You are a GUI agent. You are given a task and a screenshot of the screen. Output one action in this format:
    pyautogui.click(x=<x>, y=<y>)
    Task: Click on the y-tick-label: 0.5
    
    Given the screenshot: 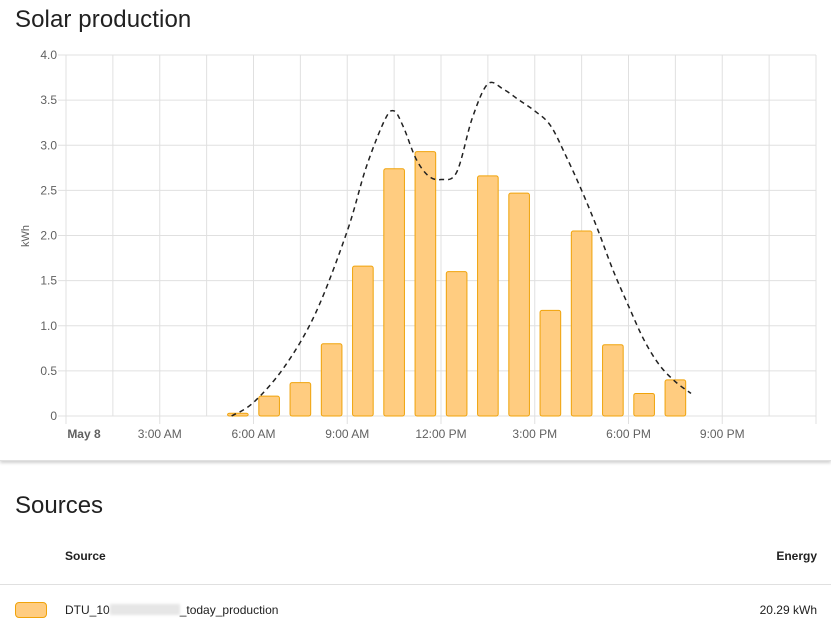 What is the action you would take?
    pyautogui.click(x=48, y=371)
    